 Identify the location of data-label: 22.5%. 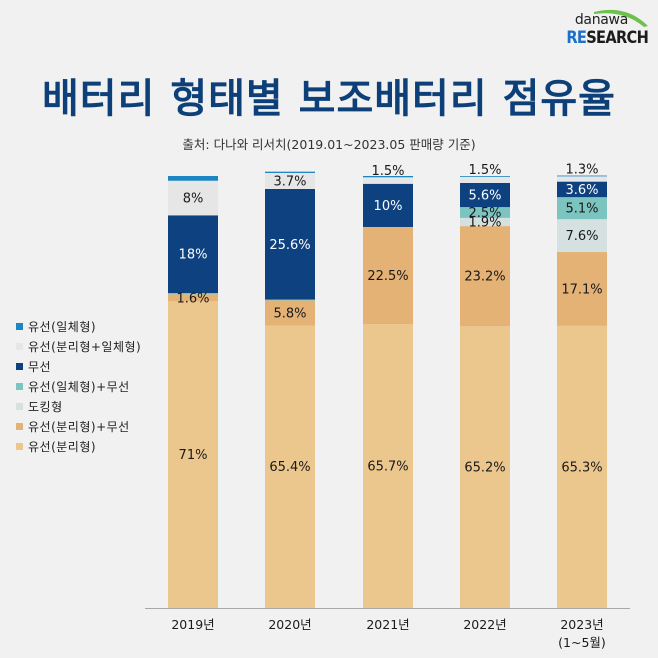
(387, 276).